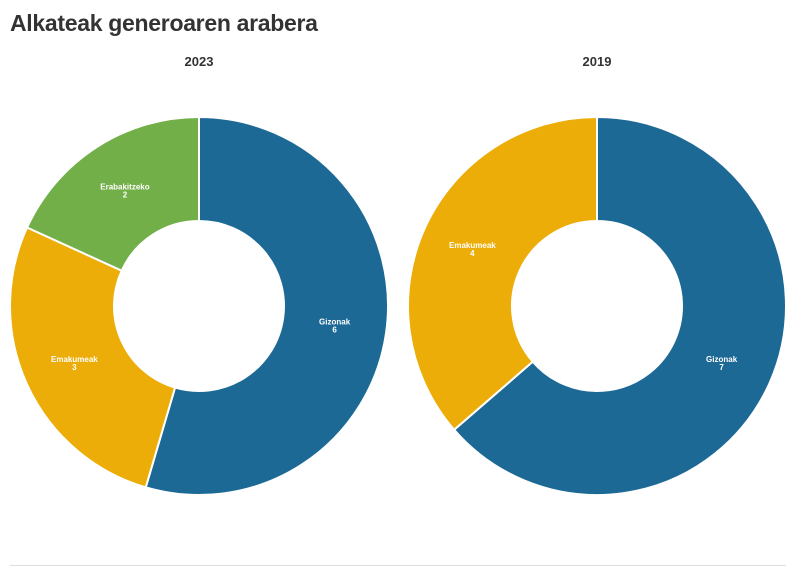 The image size is (796, 575). I want to click on slice-label: Erabakitzeko, so click(124, 187).